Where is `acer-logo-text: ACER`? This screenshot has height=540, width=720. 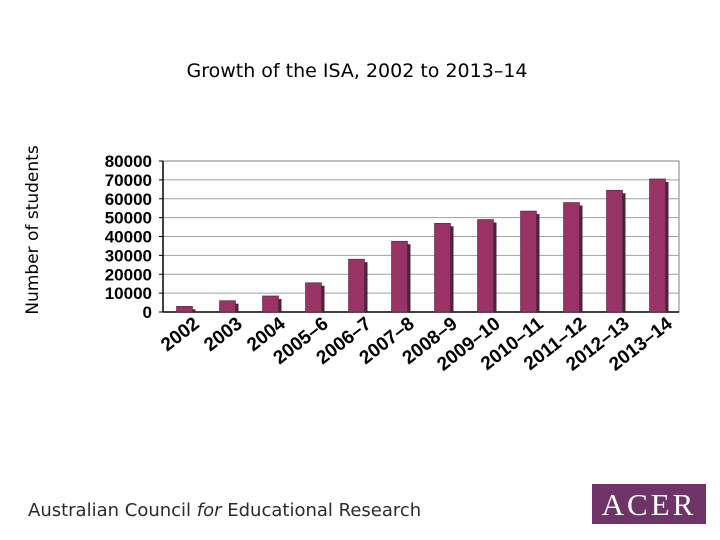 acer-logo-text: ACER is located at coordinates (649, 504).